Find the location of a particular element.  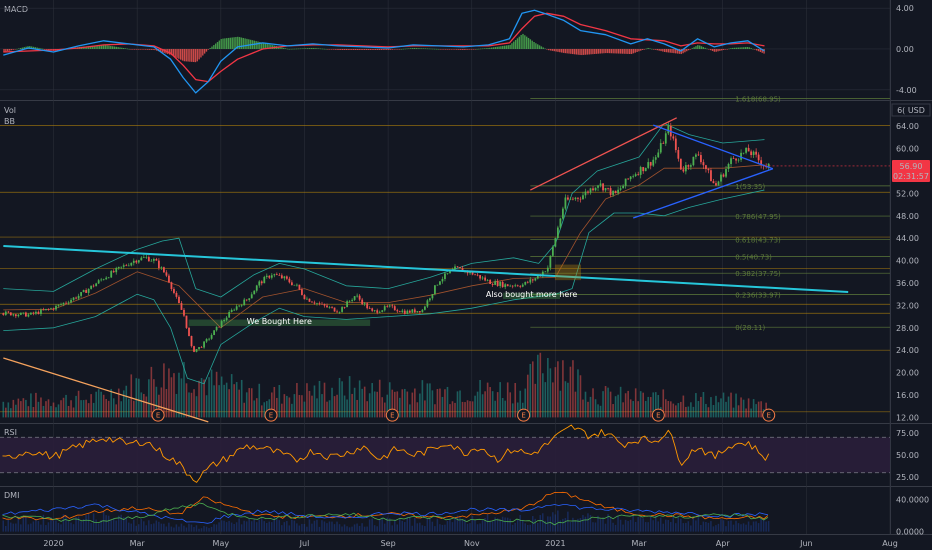

fib-level-label-7: 0(28.11) is located at coordinates (750, 328).